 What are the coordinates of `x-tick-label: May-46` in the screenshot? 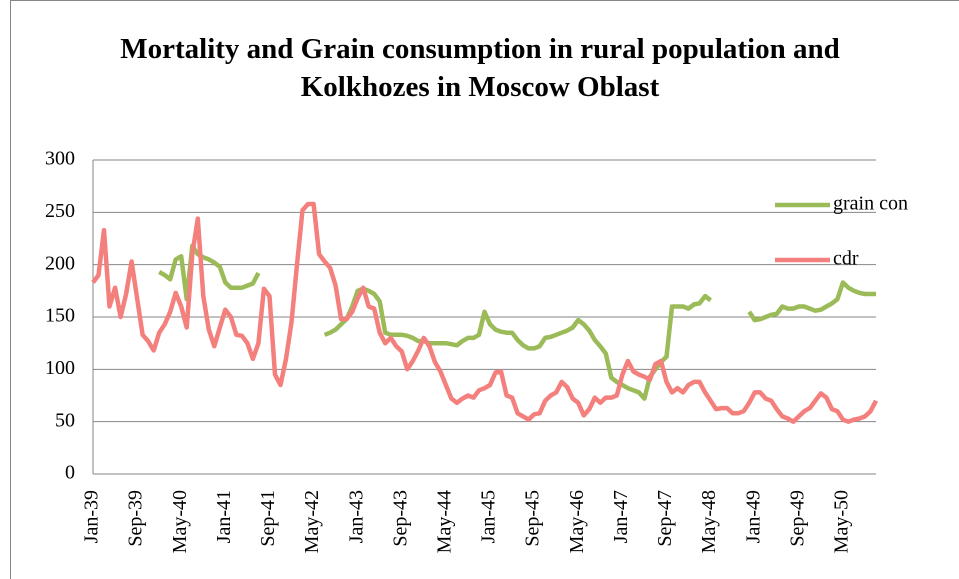 It's located at (577, 521).